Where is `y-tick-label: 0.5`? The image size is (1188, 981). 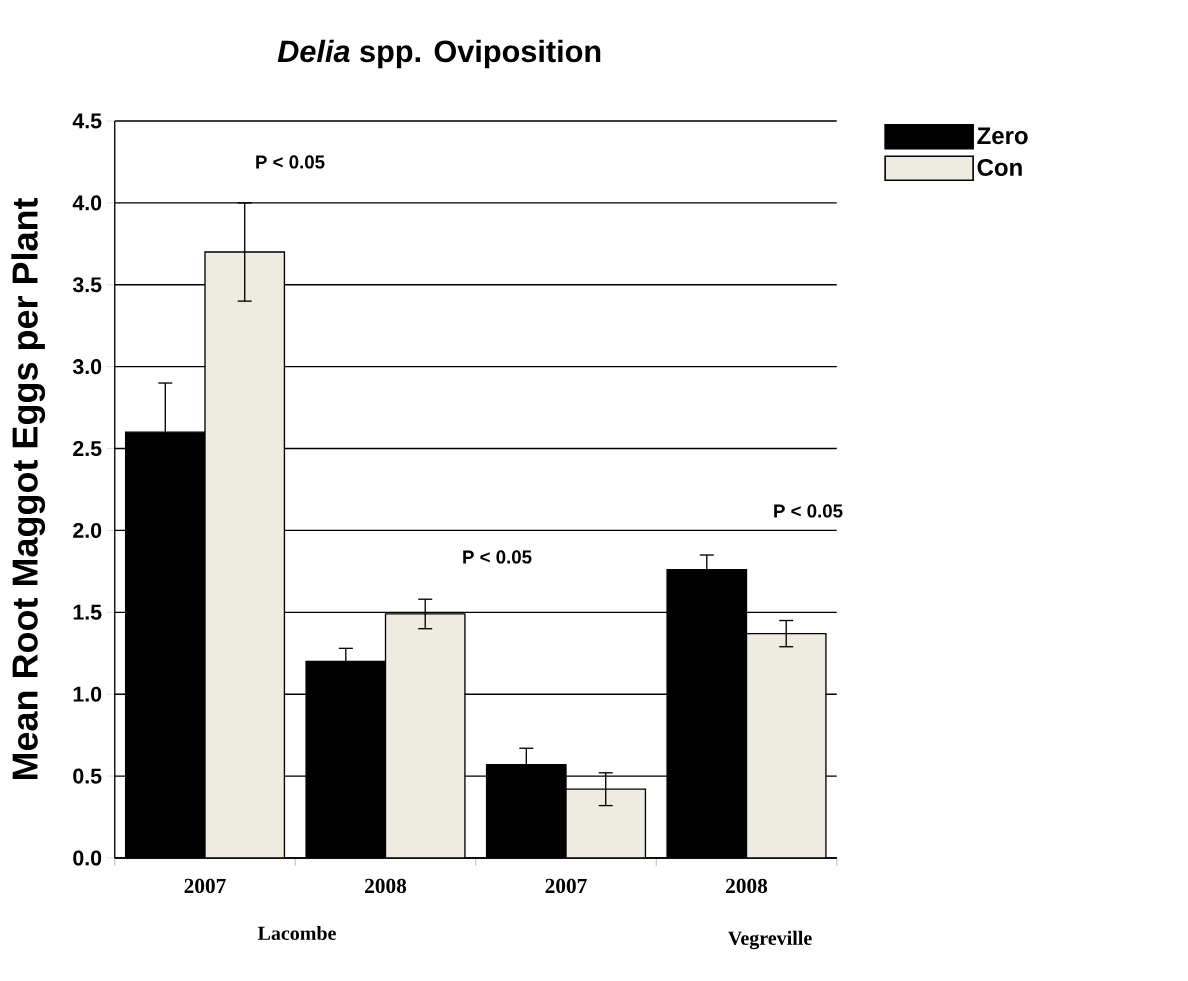 y-tick-label: 0.5 is located at coordinates (87, 776).